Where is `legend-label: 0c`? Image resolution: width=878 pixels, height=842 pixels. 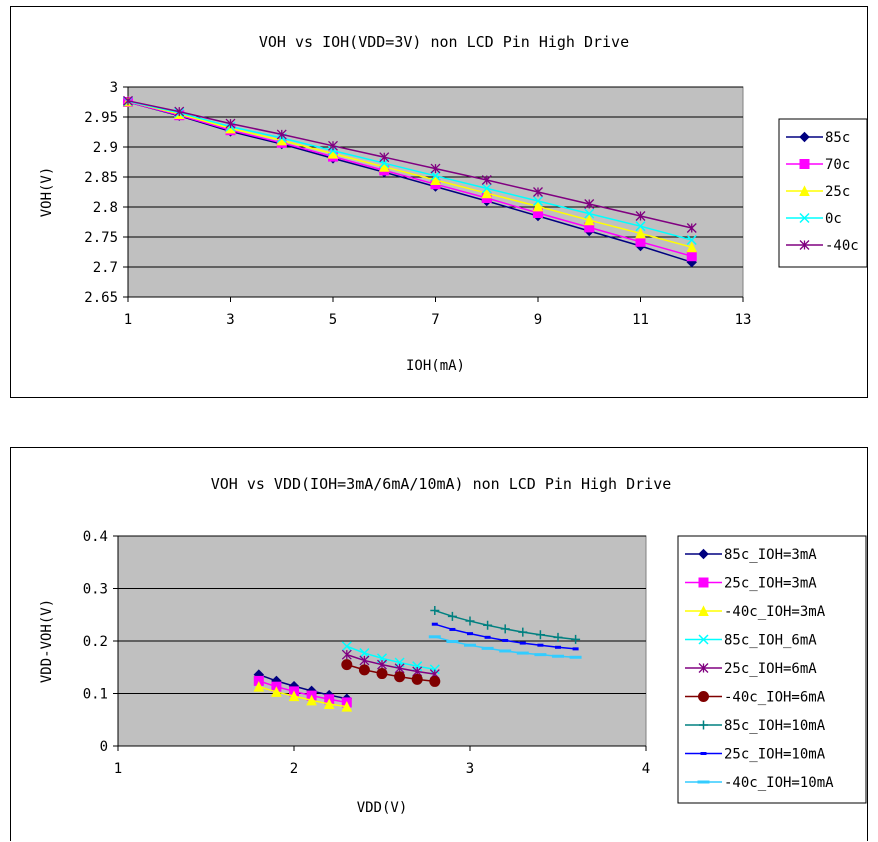 legend-label: 0c is located at coordinates (833, 219).